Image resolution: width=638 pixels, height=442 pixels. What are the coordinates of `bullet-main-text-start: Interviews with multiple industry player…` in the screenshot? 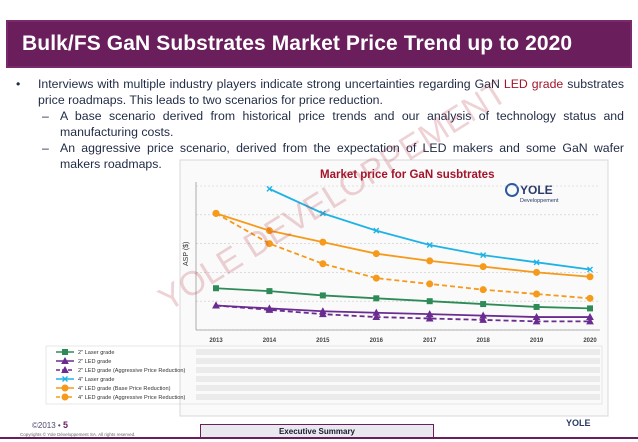 It's located at (271, 84).